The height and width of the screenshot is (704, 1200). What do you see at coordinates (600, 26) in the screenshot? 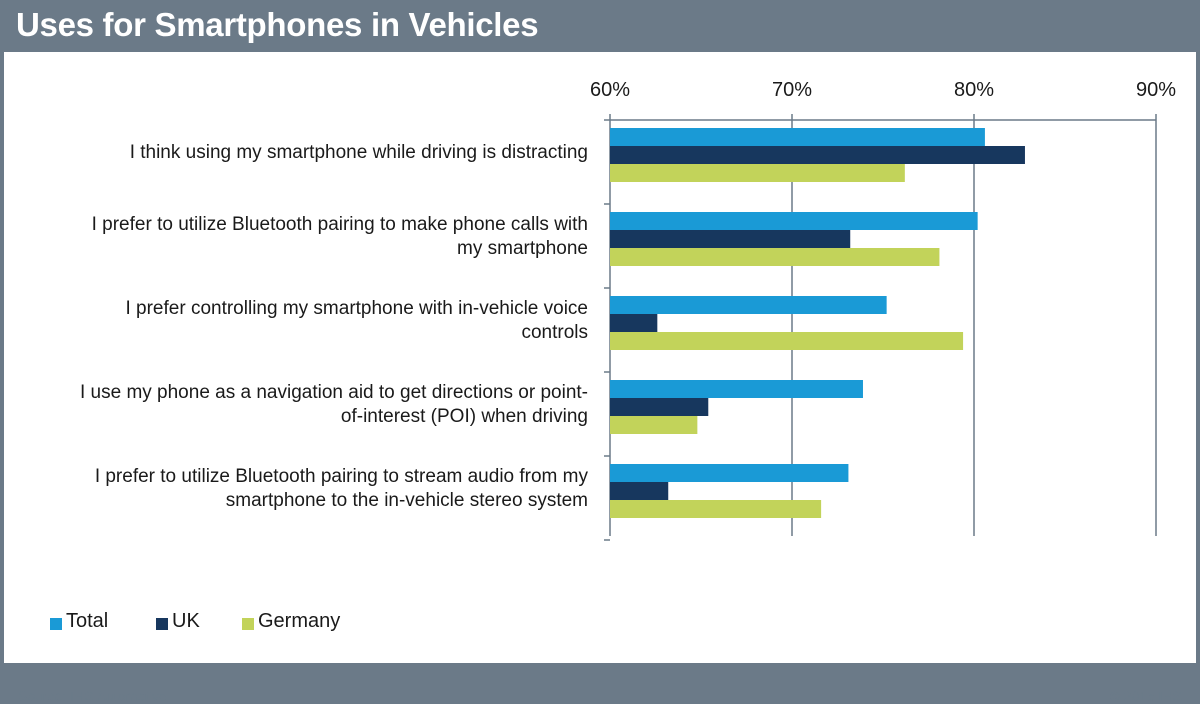
I see `title-bar: Uses for Smartphones in Vehicles` at bounding box center [600, 26].